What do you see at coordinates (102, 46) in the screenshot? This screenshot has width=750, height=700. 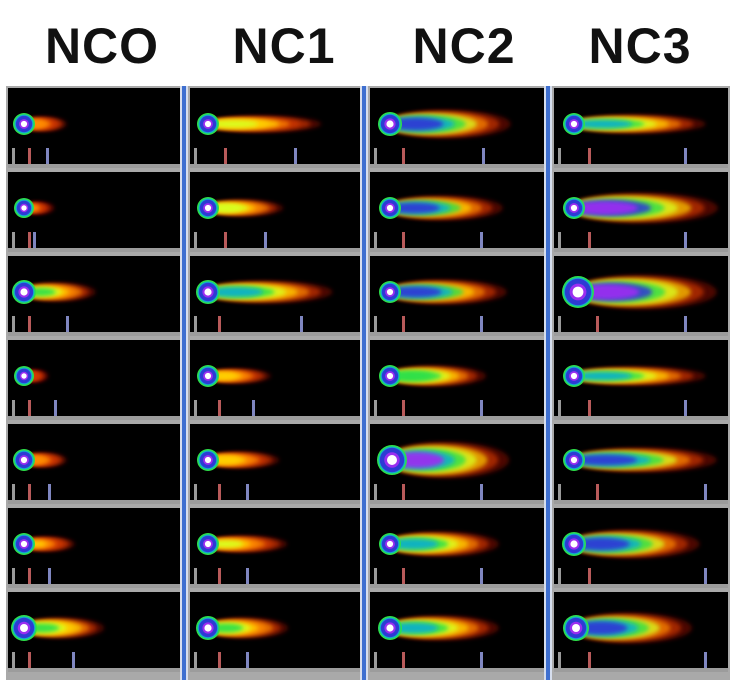 I see `column-header-nco: NCO` at bounding box center [102, 46].